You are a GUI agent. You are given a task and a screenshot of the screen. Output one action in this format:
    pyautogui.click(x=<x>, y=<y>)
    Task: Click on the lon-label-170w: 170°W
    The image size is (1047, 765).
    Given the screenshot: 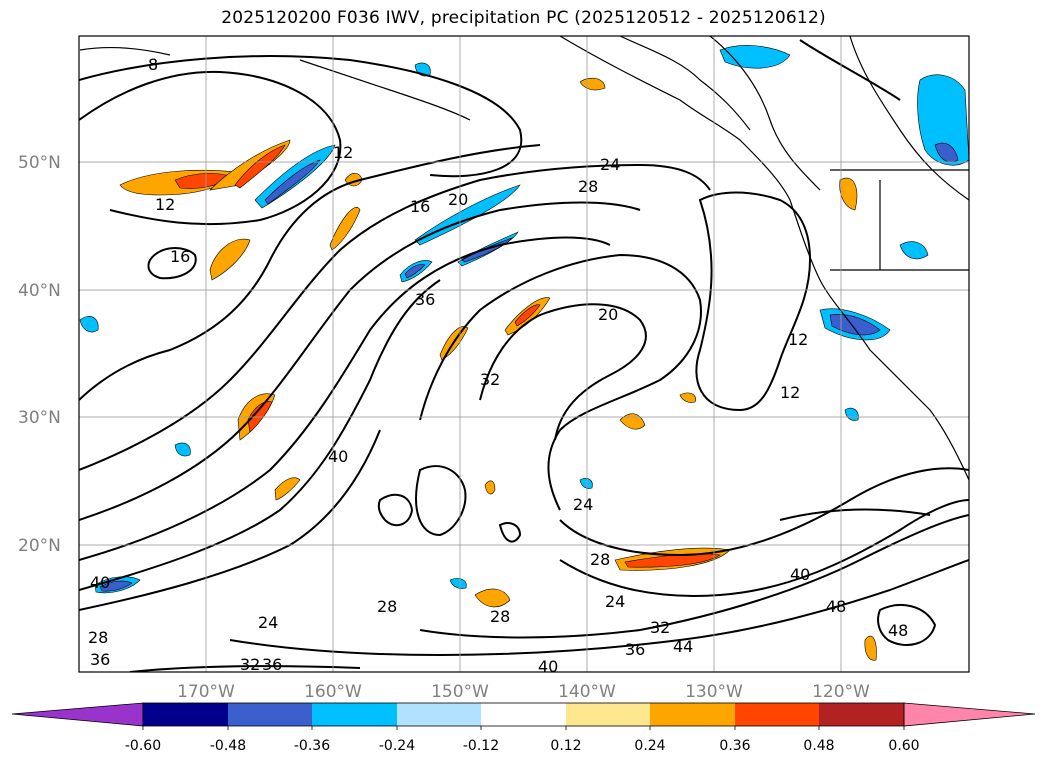 What is the action you would take?
    pyautogui.click(x=206, y=692)
    